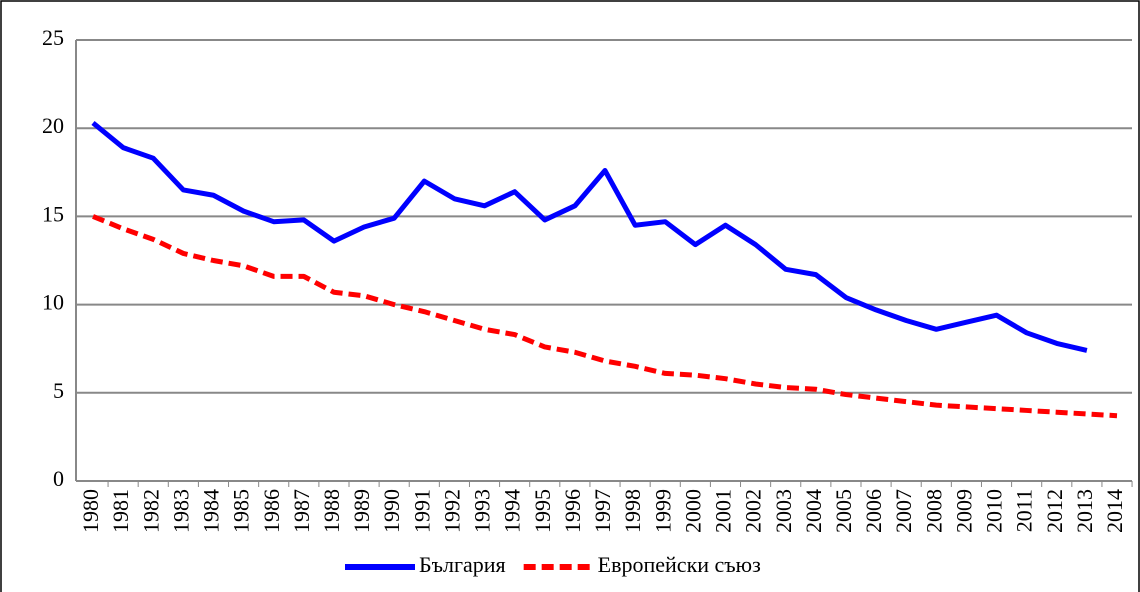 The width and height of the screenshot is (1140, 592). Describe the element at coordinates (933, 511) in the screenshot. I see `x-tick-label: 2008` at that location.